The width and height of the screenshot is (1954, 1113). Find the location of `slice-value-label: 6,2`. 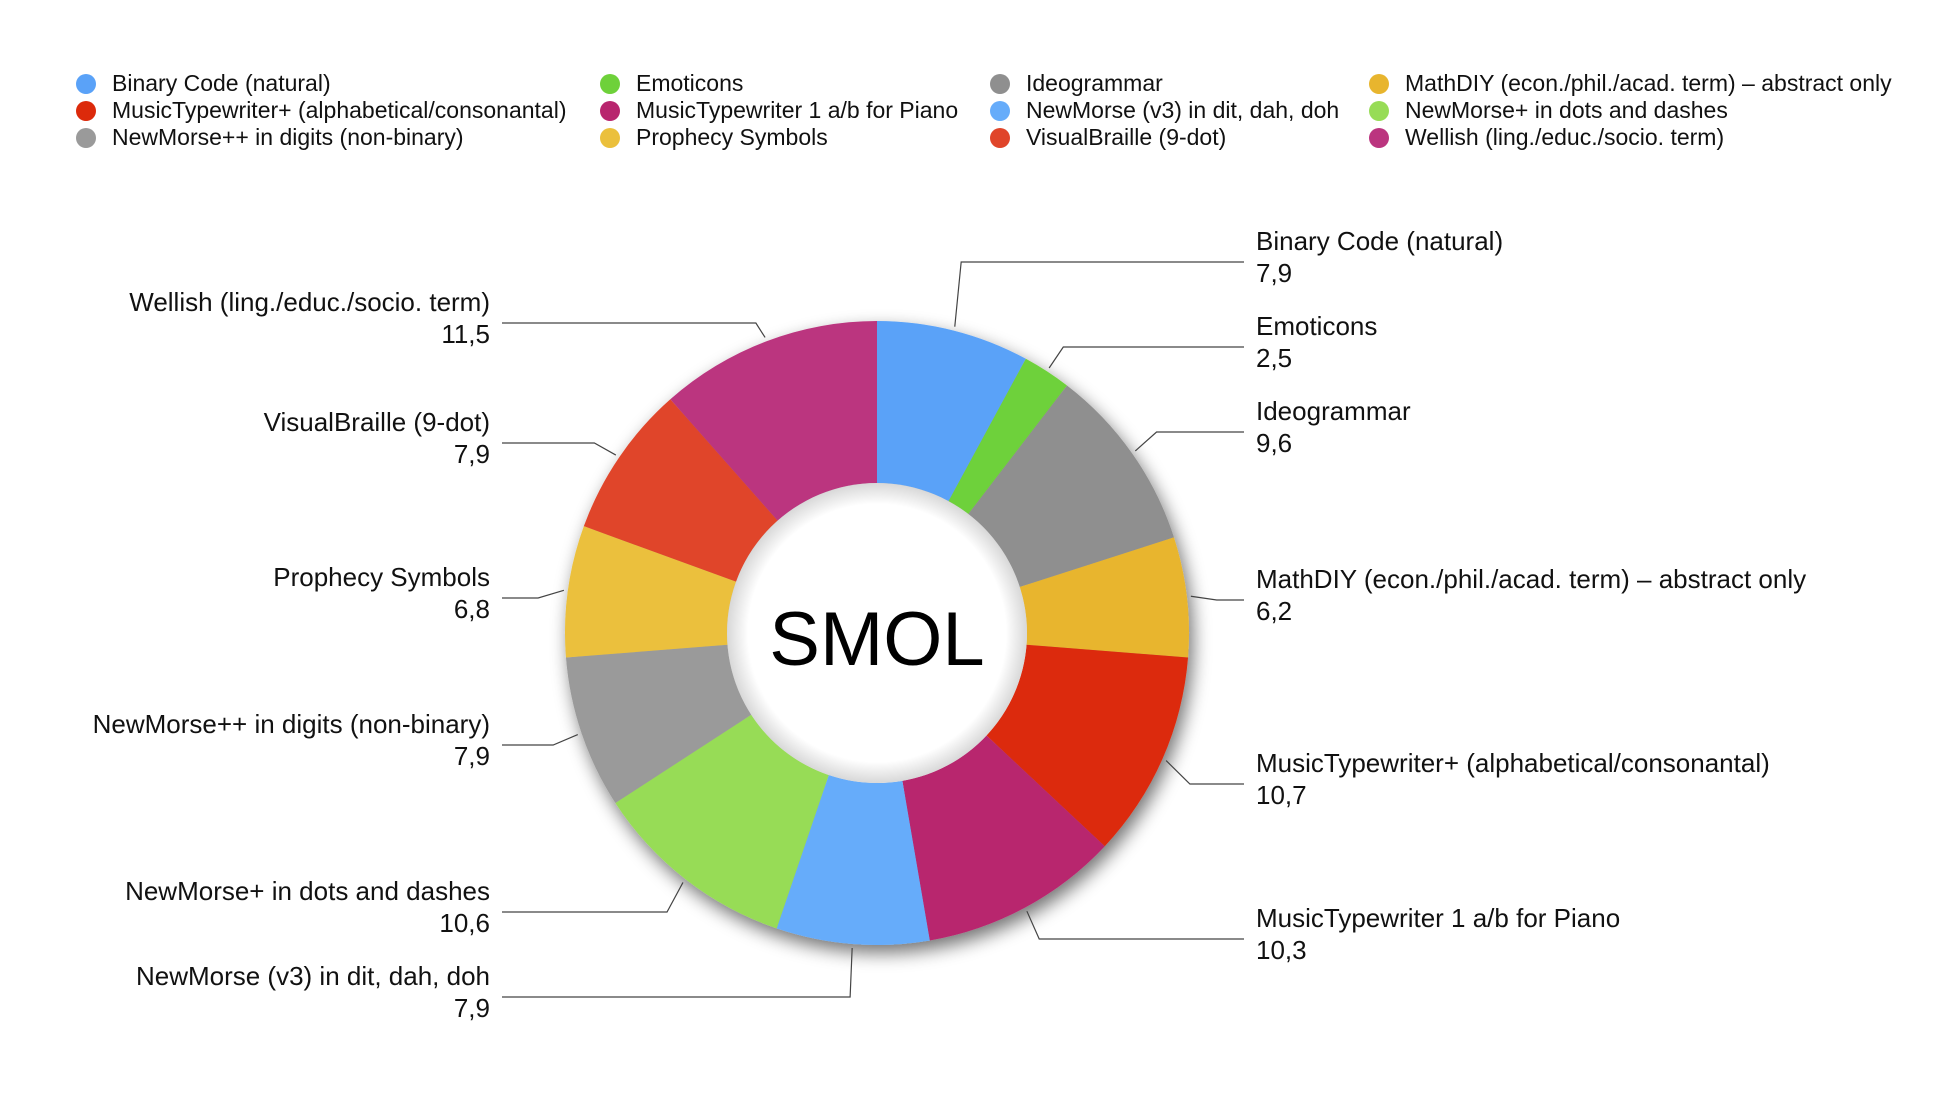

slice-value-label: 6,2 is located at coordinates (1274, 611).